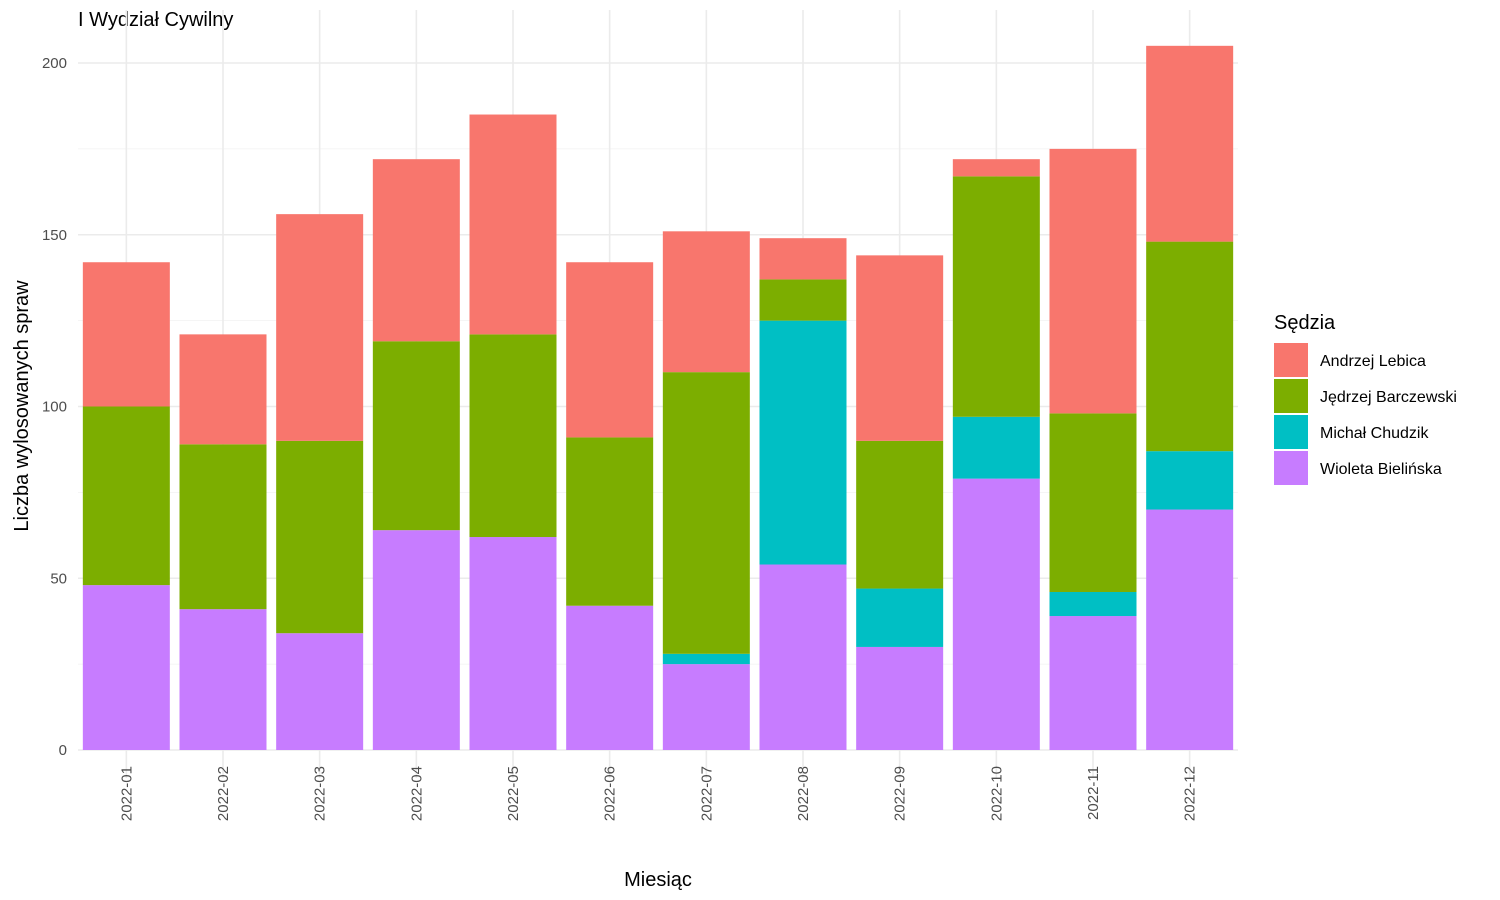 The height and width of the screenshot is (900, 1500). I want to click on y-tick-label: 50, so click(58, 578).